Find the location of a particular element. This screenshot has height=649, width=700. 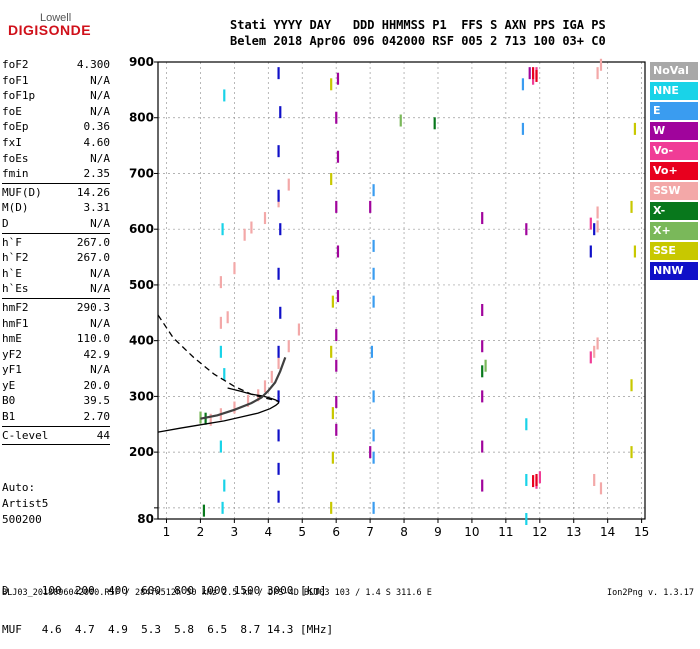

param-value: 267.0 is located at coordinates (93, 258).